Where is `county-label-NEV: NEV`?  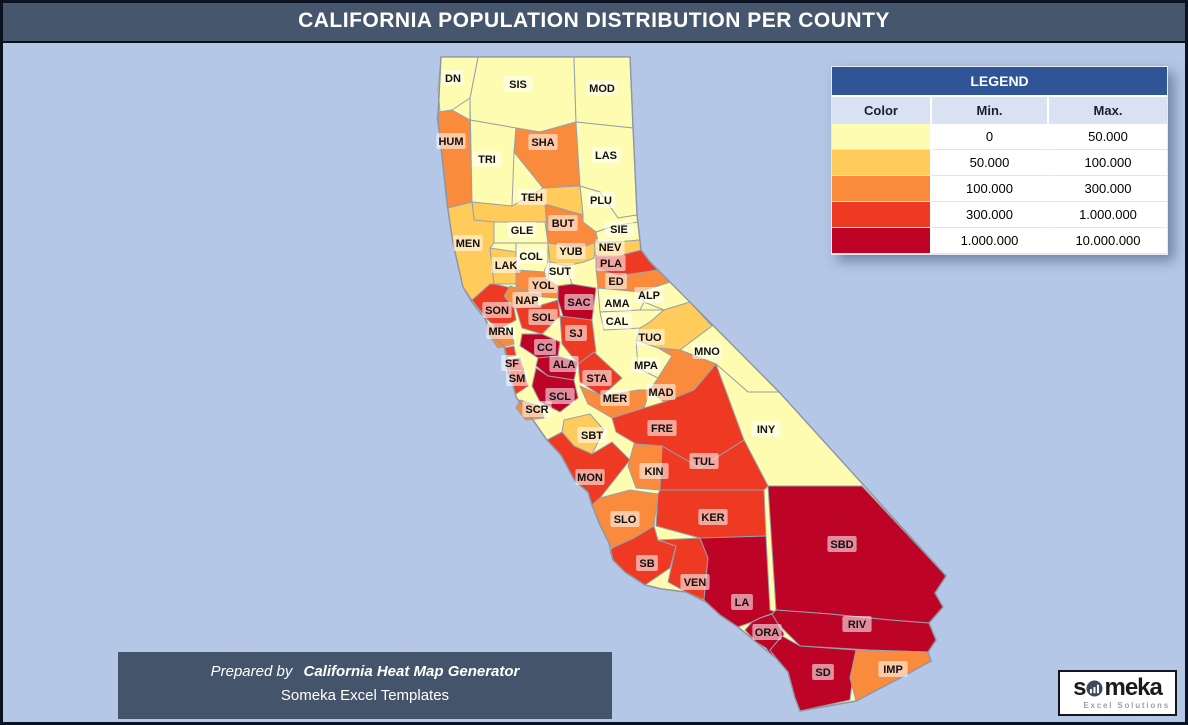
county-label-NEV: NEV is located at coordinates (610, 248).